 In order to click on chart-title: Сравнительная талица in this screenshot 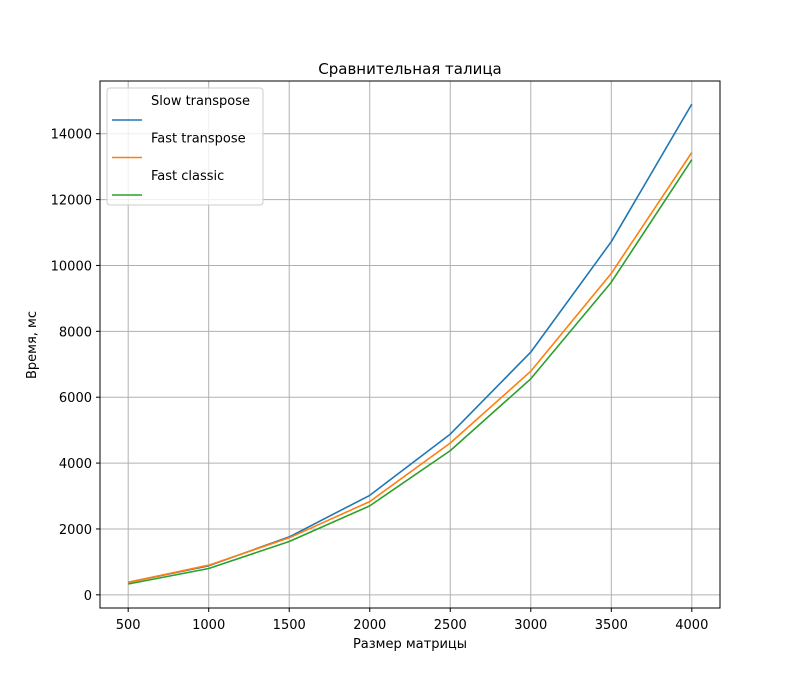, I will do `click(409, 69)`.